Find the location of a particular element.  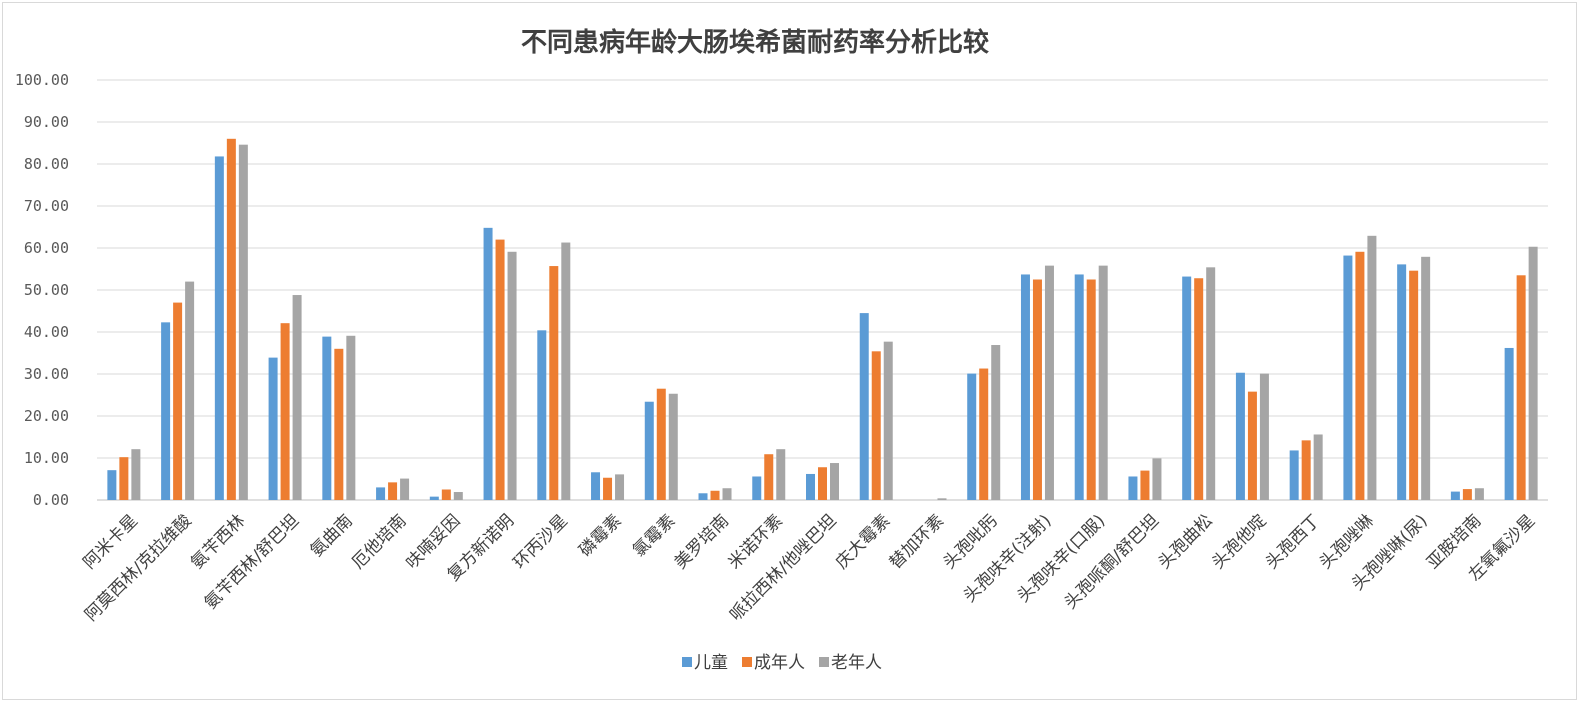

x-tick-label: 环丙沙星 is located at coordinates (541, 542).